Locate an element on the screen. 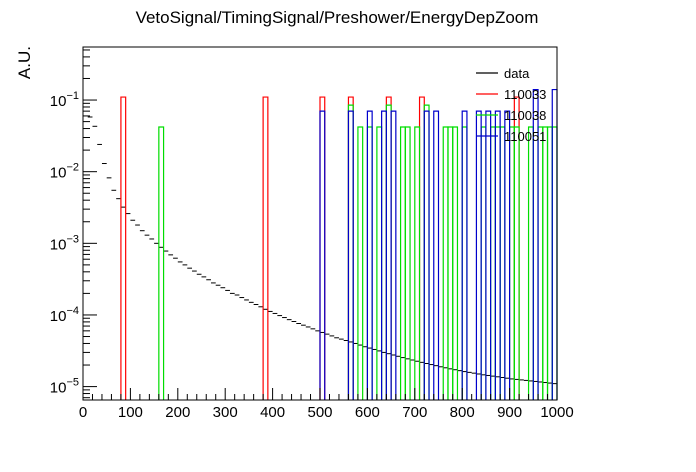 This screenshot has height=472, width=696. y-tick-label: 10⁻⁵ is located at coordinates (64, 387).